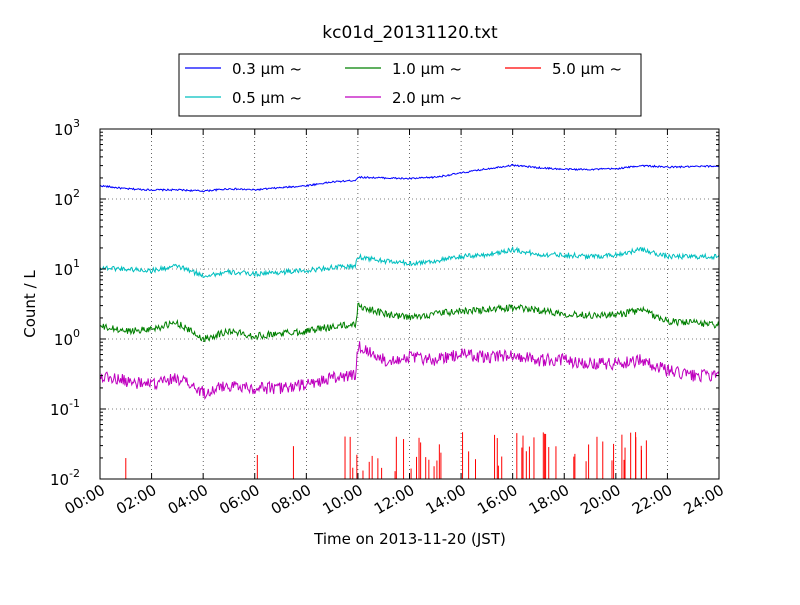 The height and width of the screenshot is (605, 800). I want to click on x-axis-label: Time on 2013-11-20 (JST), so click(409, 539).